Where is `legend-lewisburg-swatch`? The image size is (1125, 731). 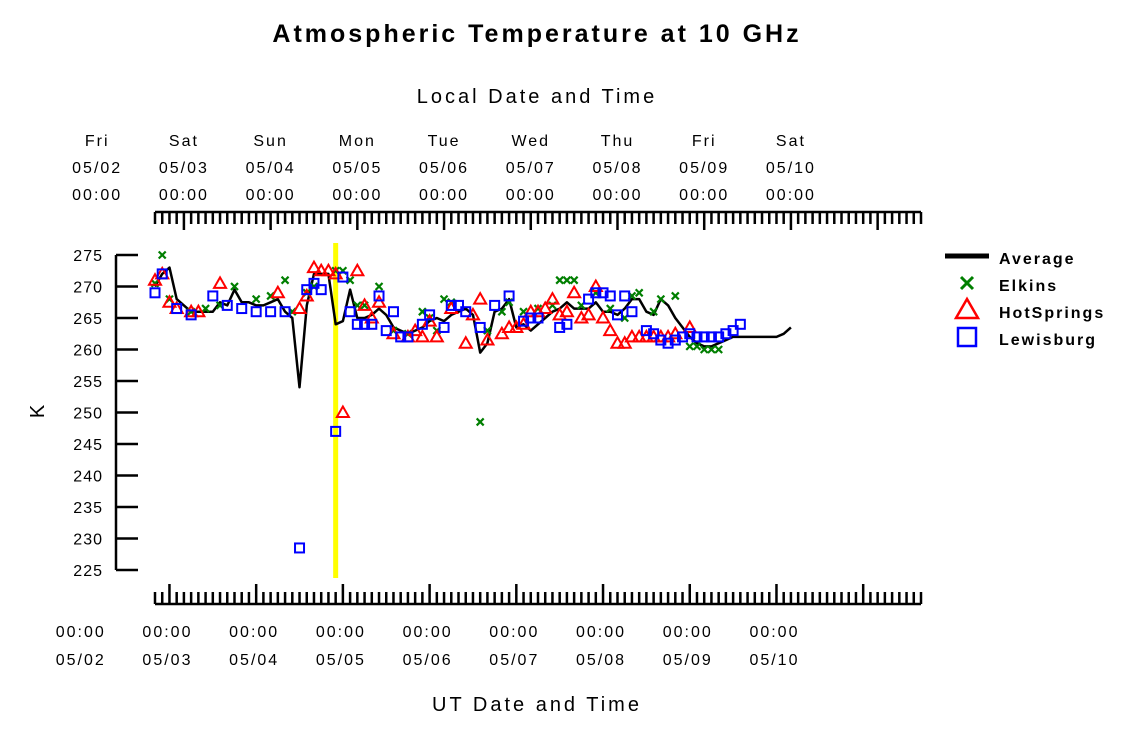
legend-lewisburg-swatch is located at coordinates (967, 337).